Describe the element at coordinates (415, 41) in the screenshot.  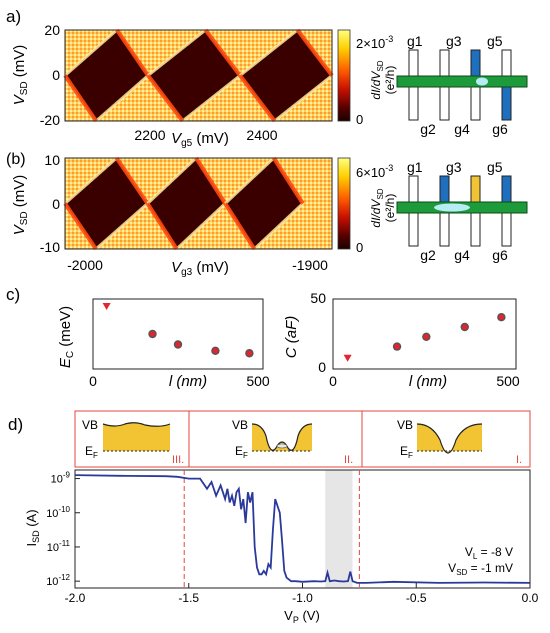
I see `gate-a-label-g1: g1` at that location.